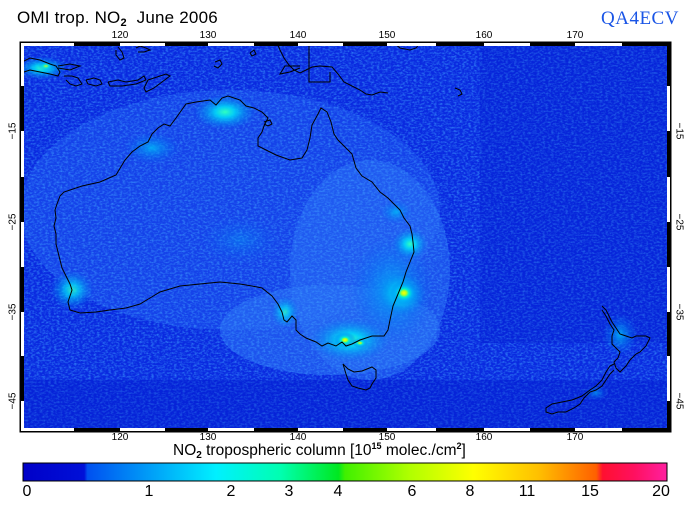 The width and height of the screenshot is (692, 507). Describe the element at coordinates (359, 377) in the screenshot. I see `coast-tasmania` at that location.